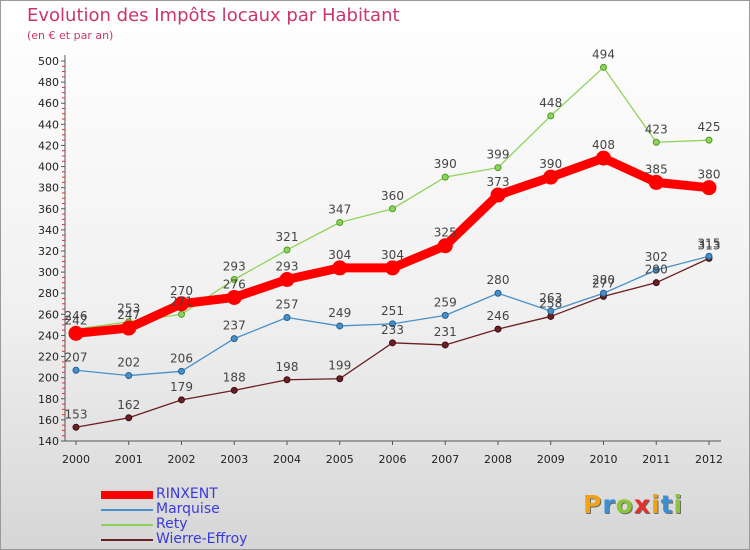  Describe the element at coordinates (48, 335) in the screenshot. I see `y-tick-label: 240` at that location.